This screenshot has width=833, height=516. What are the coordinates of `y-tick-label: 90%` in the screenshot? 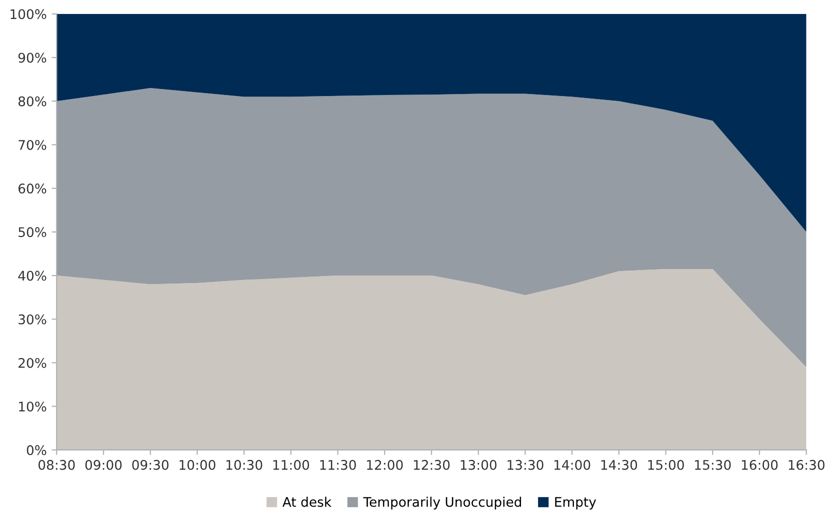 It's located at (32, 57).